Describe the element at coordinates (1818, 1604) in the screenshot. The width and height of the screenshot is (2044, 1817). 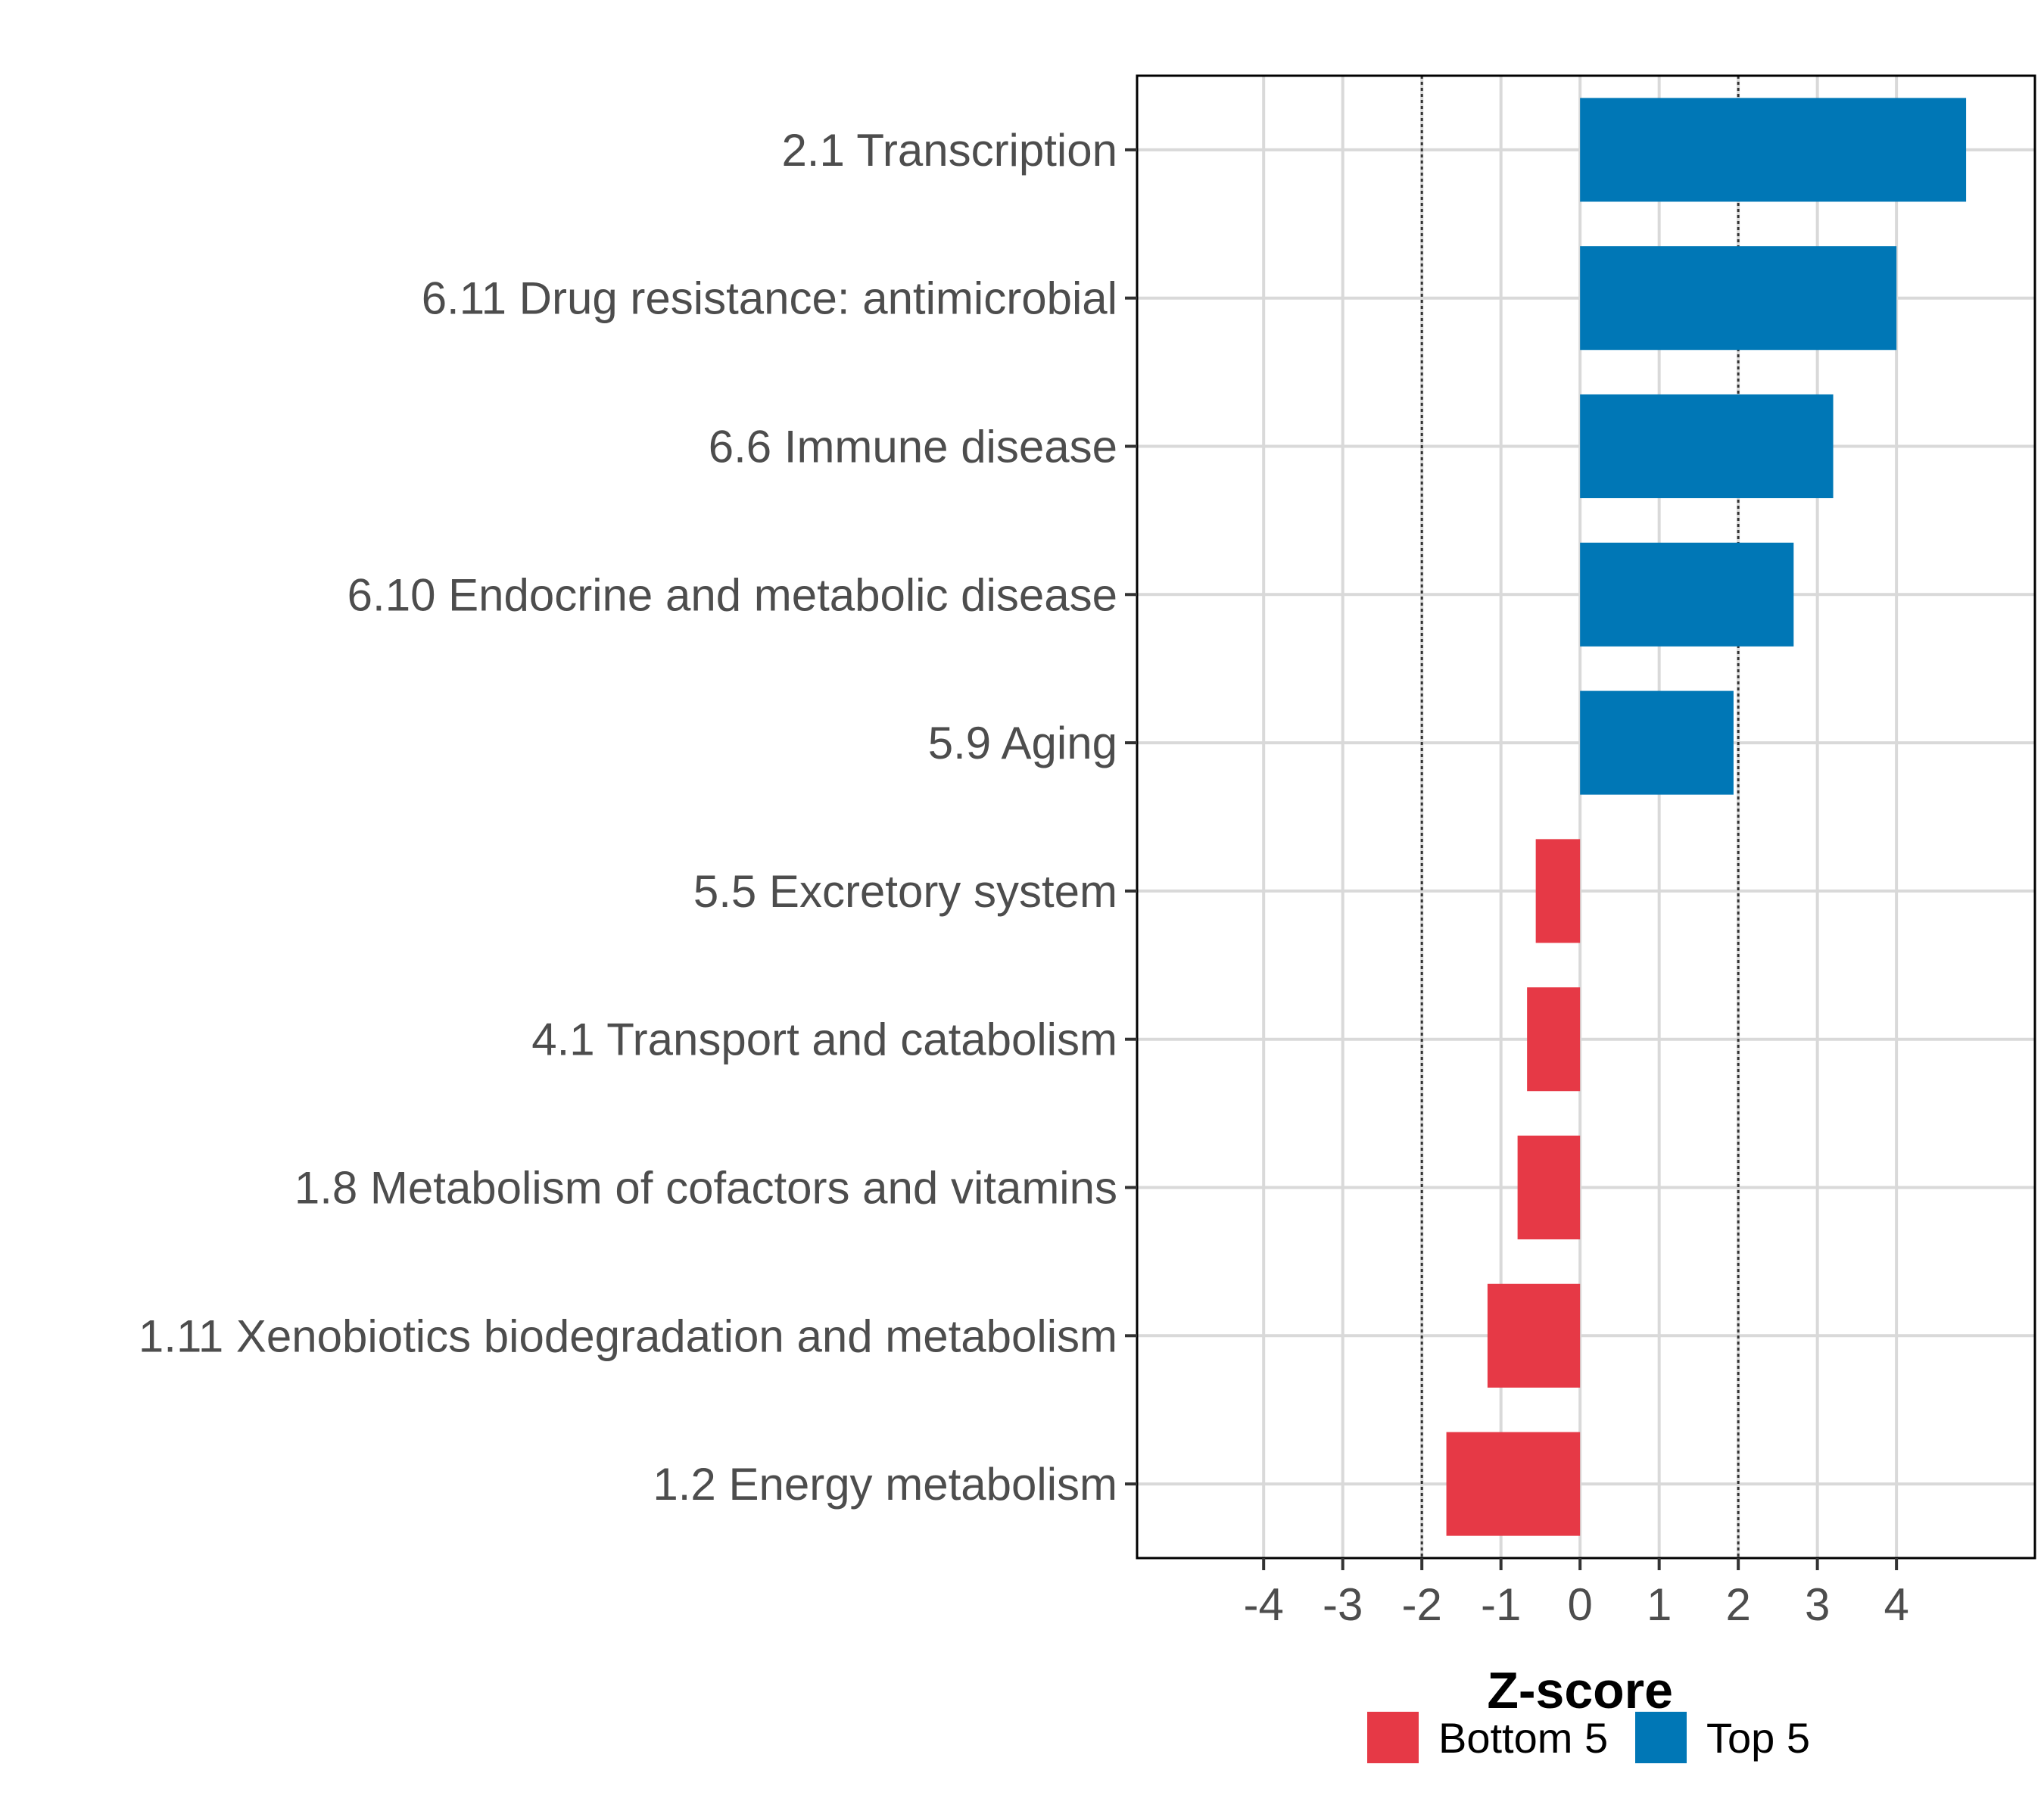
I see `x-tick-label: 3` at that location.